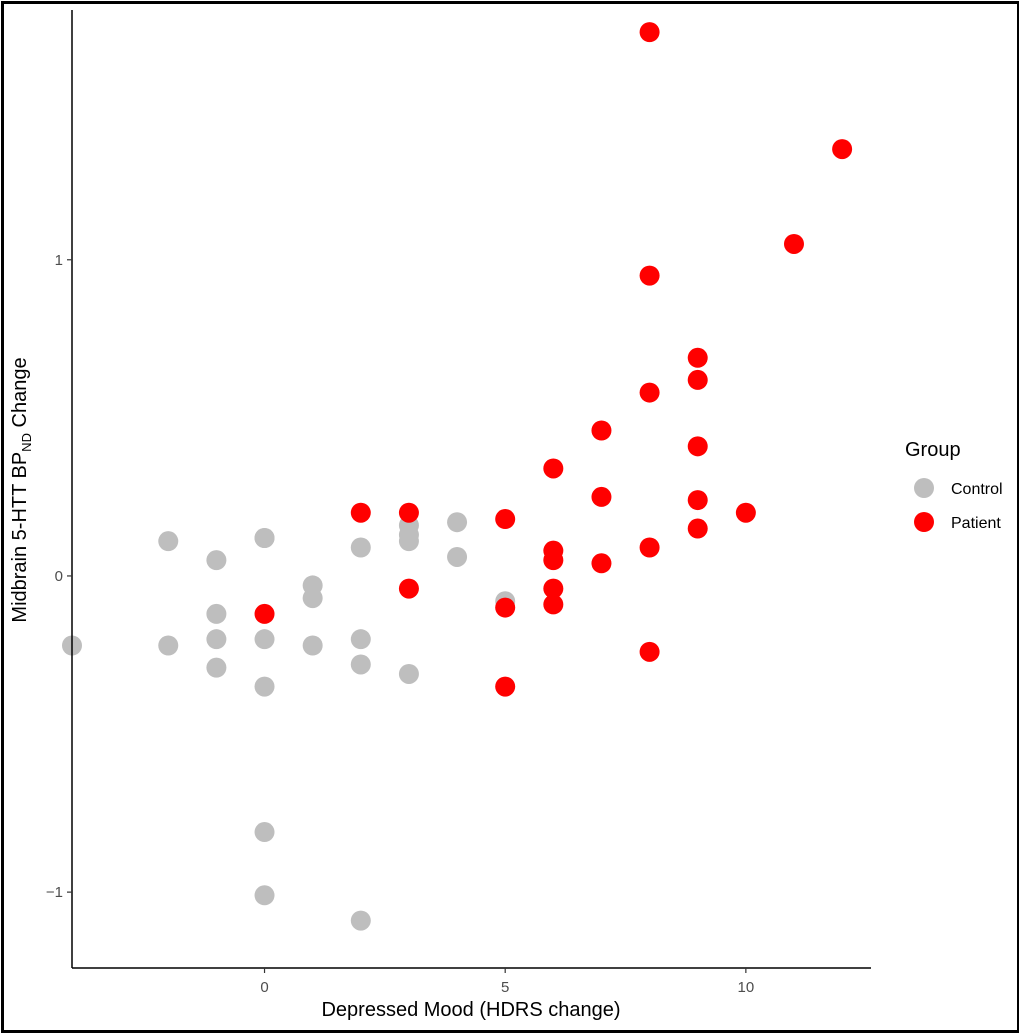  I want to click on x-axis-ticks: 0 5 10, so click(507, 982).